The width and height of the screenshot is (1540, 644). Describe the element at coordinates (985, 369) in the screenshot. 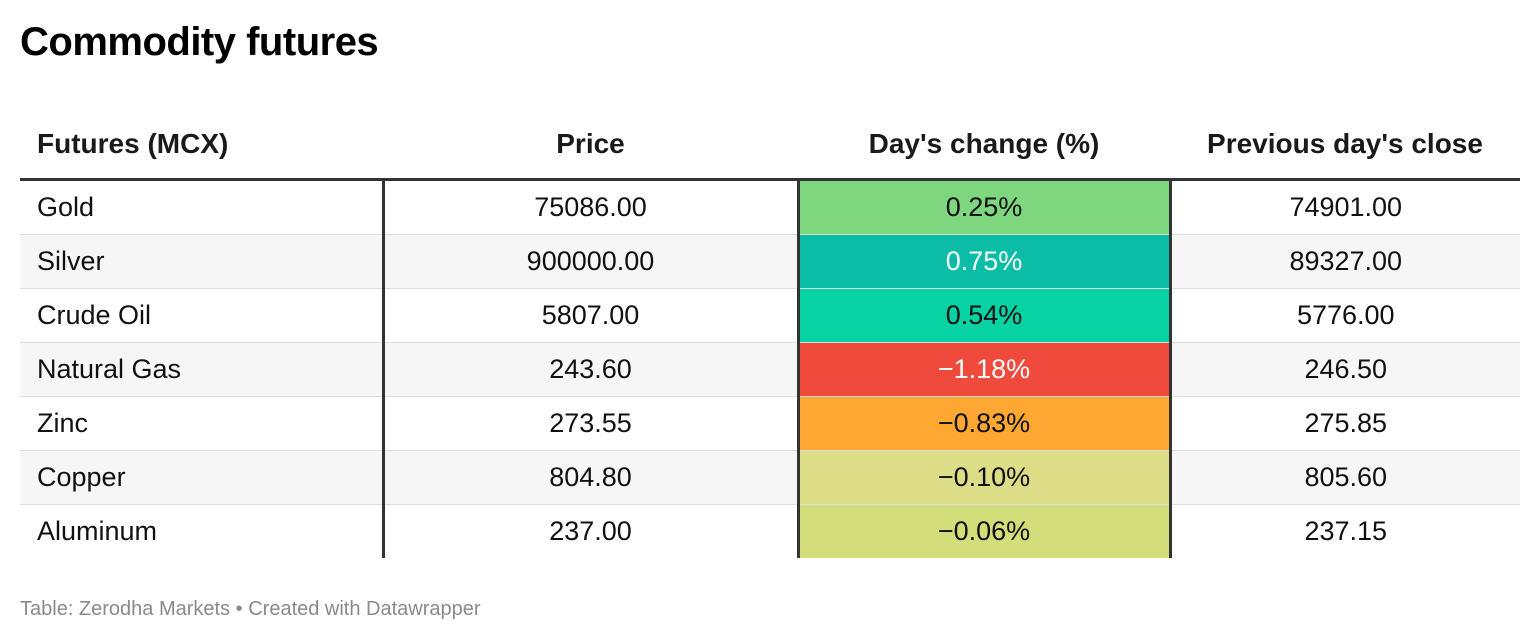

I see `cell-days-change: −1.18%` at that location.